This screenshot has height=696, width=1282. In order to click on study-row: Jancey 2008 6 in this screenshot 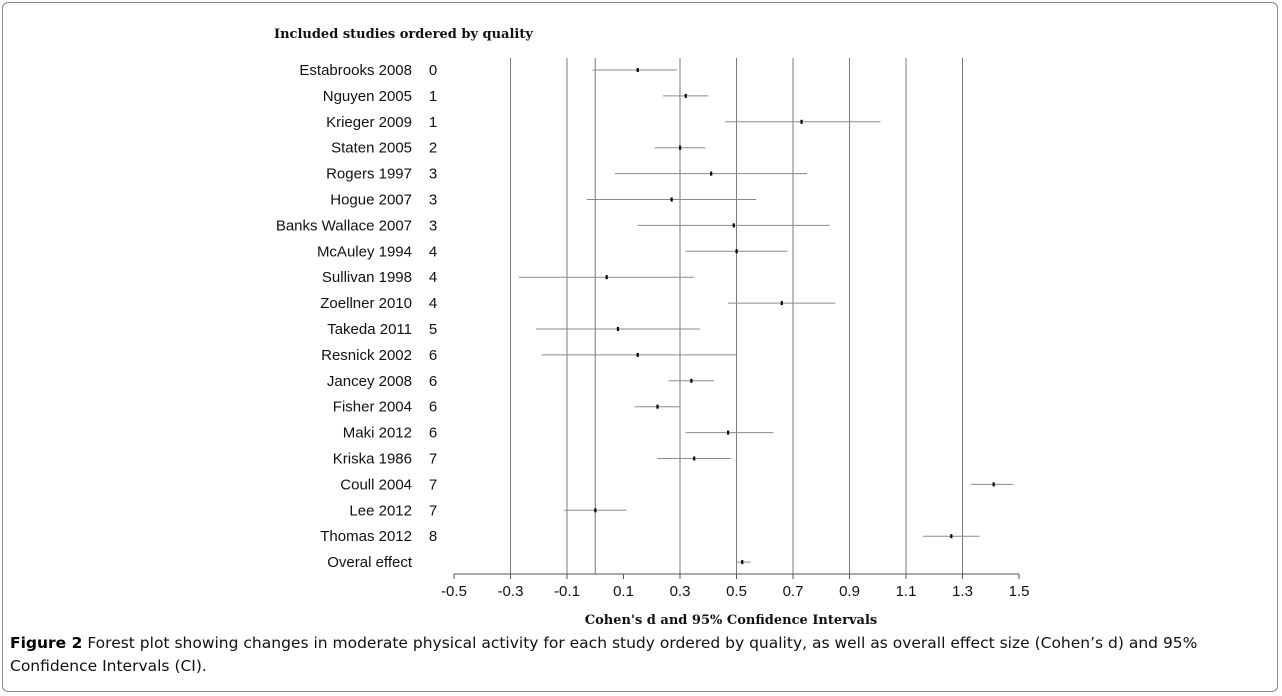, I will do `click(520, 381)`.